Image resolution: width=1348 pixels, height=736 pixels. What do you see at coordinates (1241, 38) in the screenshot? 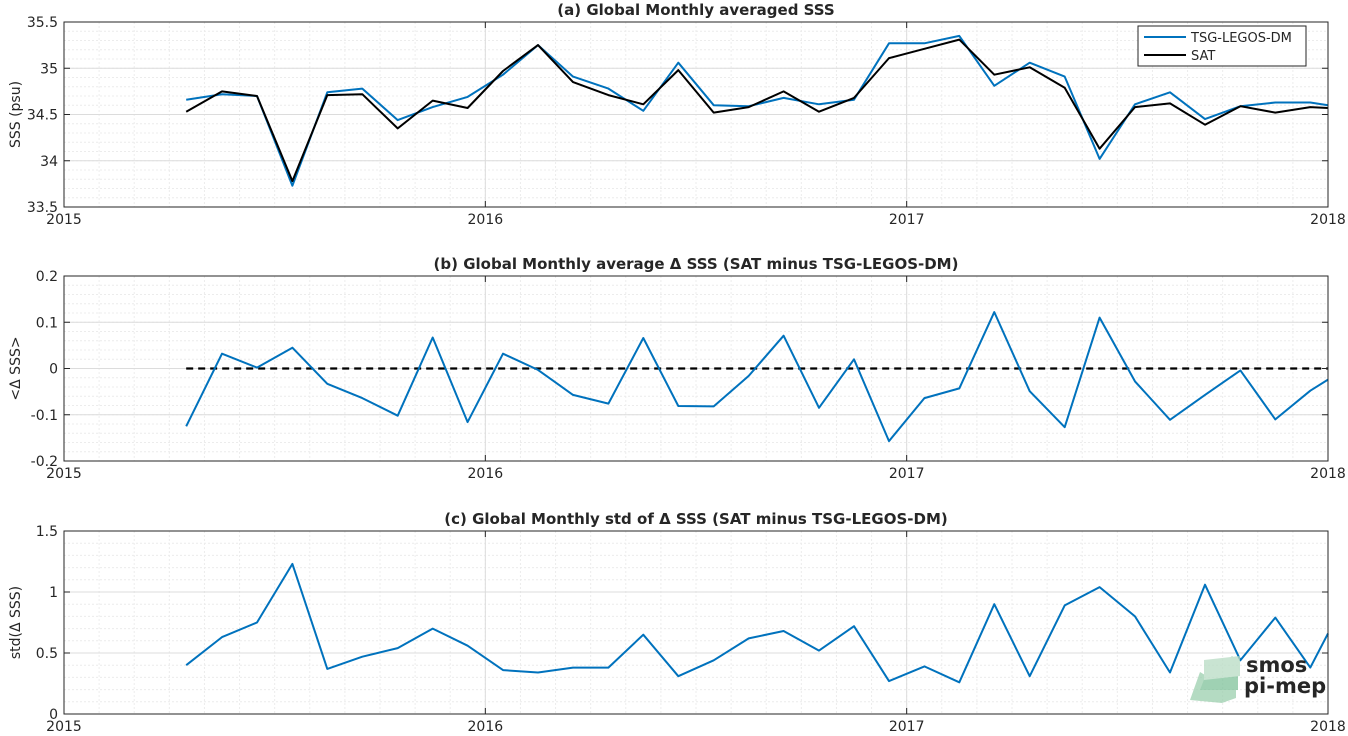
I see `legend-label: TSG-LEGOS-DM` at bounding box center [1241, 38].